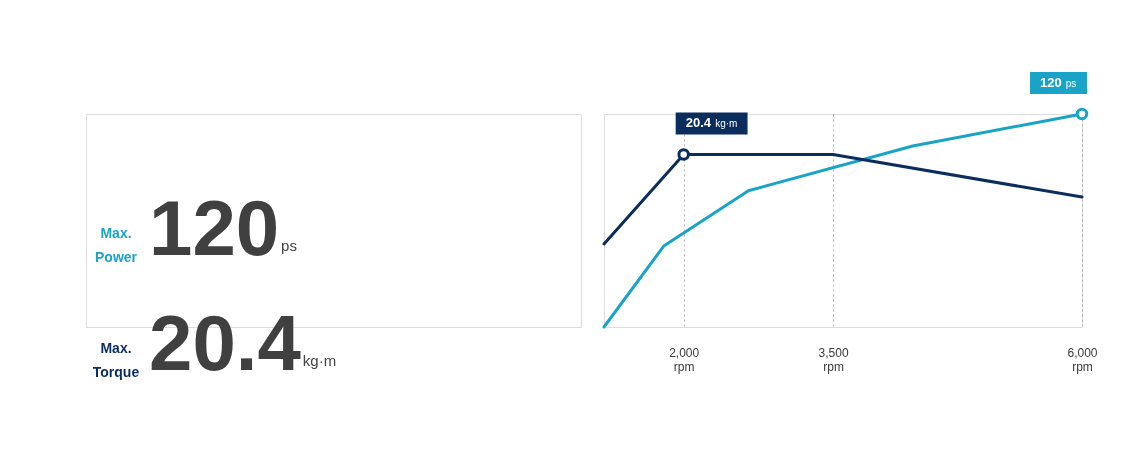 This screenshot has width=1139, height=473. What do you see at coordinates (116, 360) in the screenshot?
I see `text: Max. Torque` at bounding box center [116, 360].